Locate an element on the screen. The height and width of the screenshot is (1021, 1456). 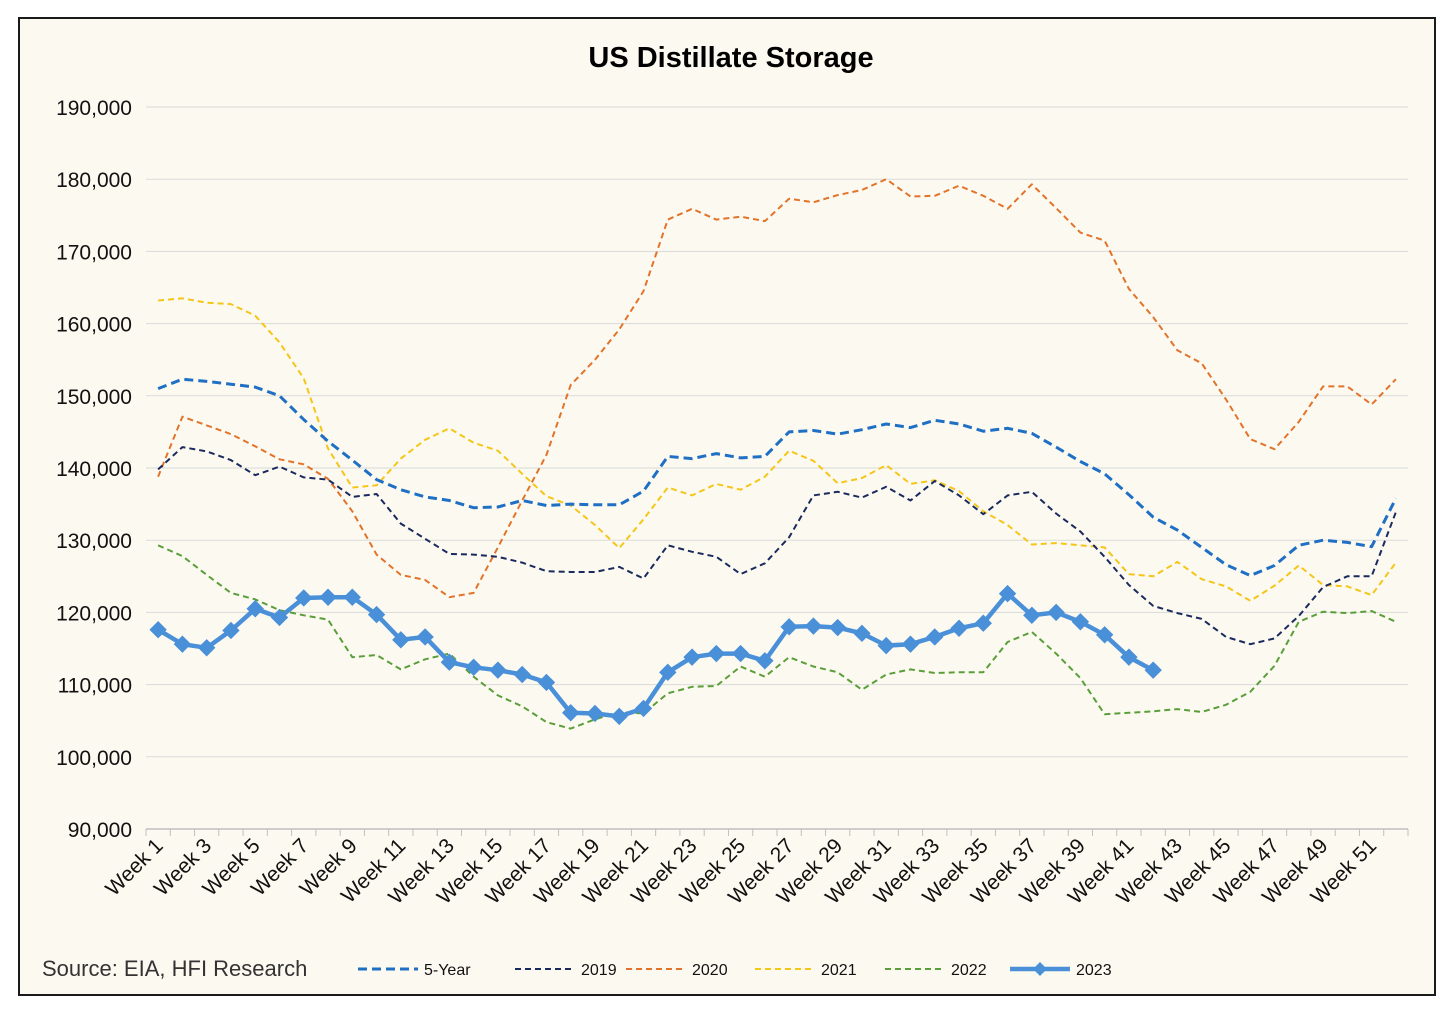
y-tick-label: 160,000 is located at coordinates (94, 325).